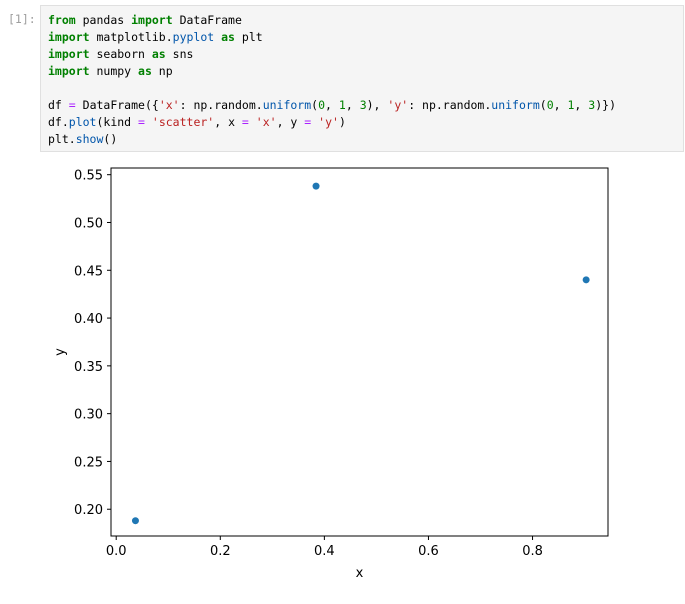 The width and height of the screenshot is (685, 604). I want to click on code-token: matplotlib., so click(131, 37).